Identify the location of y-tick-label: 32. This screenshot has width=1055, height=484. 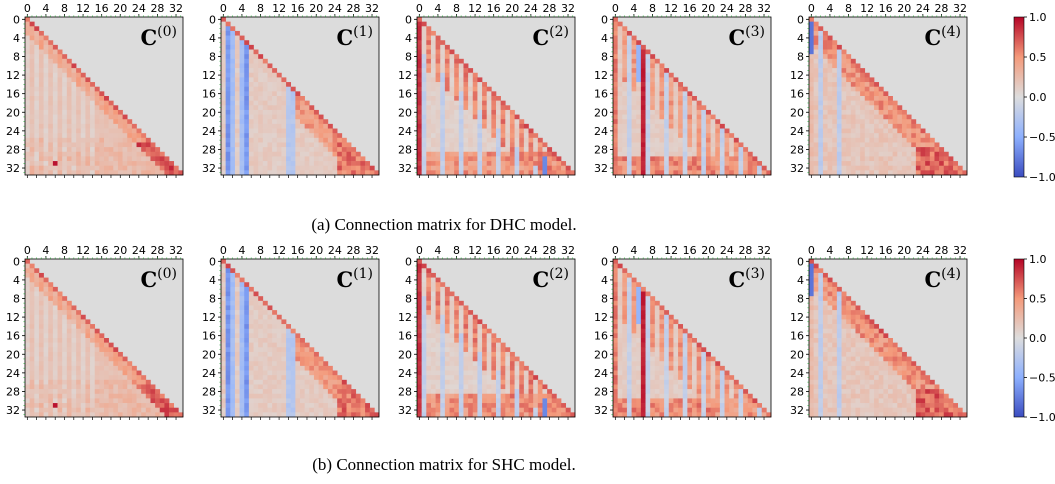
(209, 168).